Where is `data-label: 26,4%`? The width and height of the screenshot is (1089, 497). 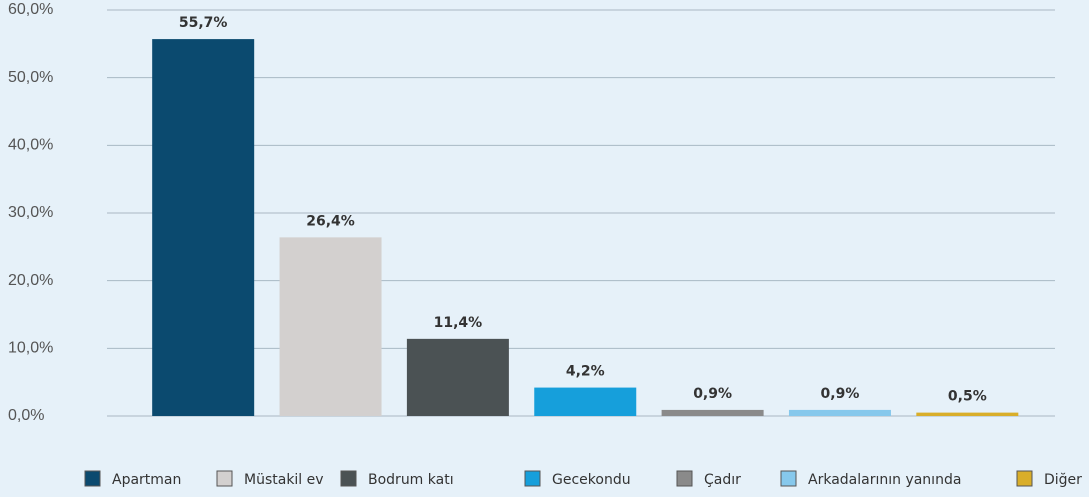 data-label: 26,4% is located at coordinates (330, 221).